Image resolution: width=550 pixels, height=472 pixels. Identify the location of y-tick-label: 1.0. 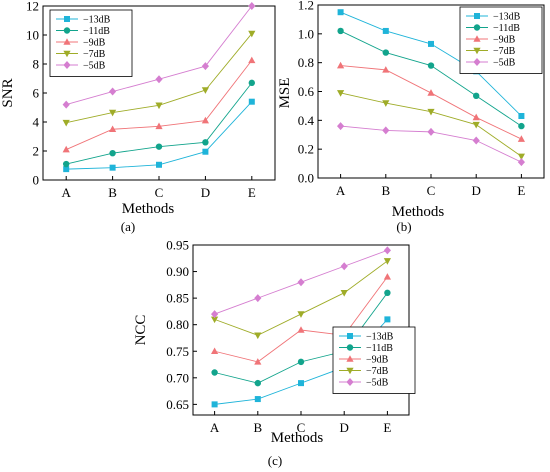
(306, 33).